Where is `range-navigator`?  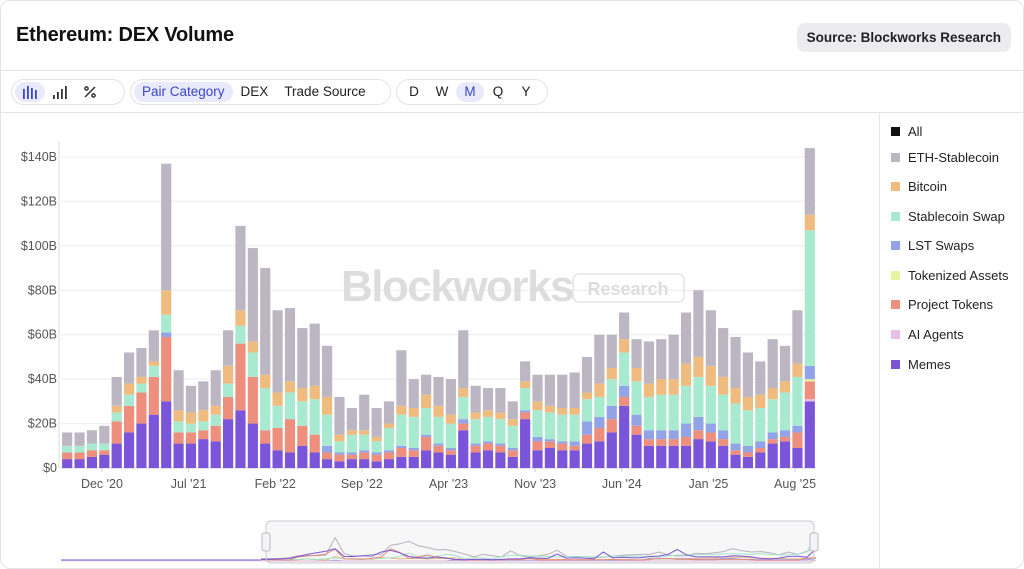 range-navigator is located at coordinates (440, 542).